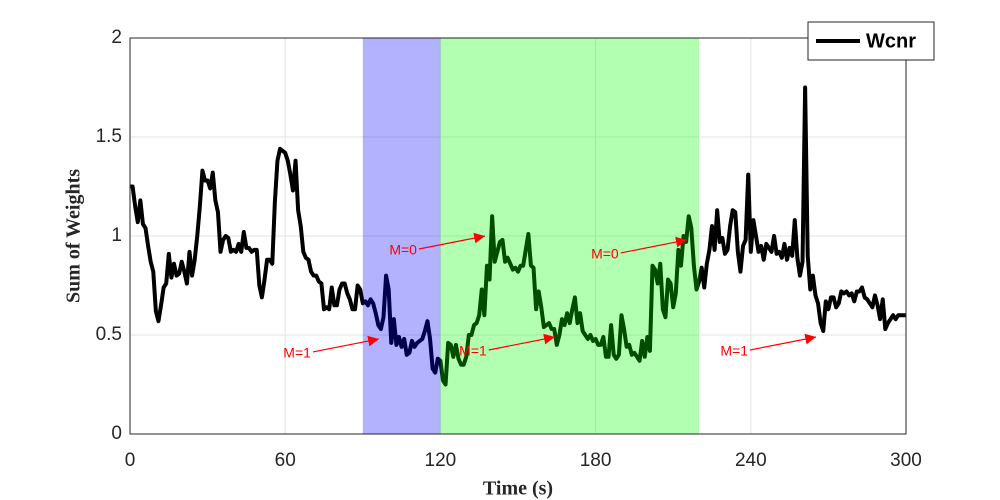 The width and height of the screenshot is (1000, 500). What do you see at coordinates (116, 235) in the screenshot?
I see `y-tick-label: 1` at bounding box center [116, 235].